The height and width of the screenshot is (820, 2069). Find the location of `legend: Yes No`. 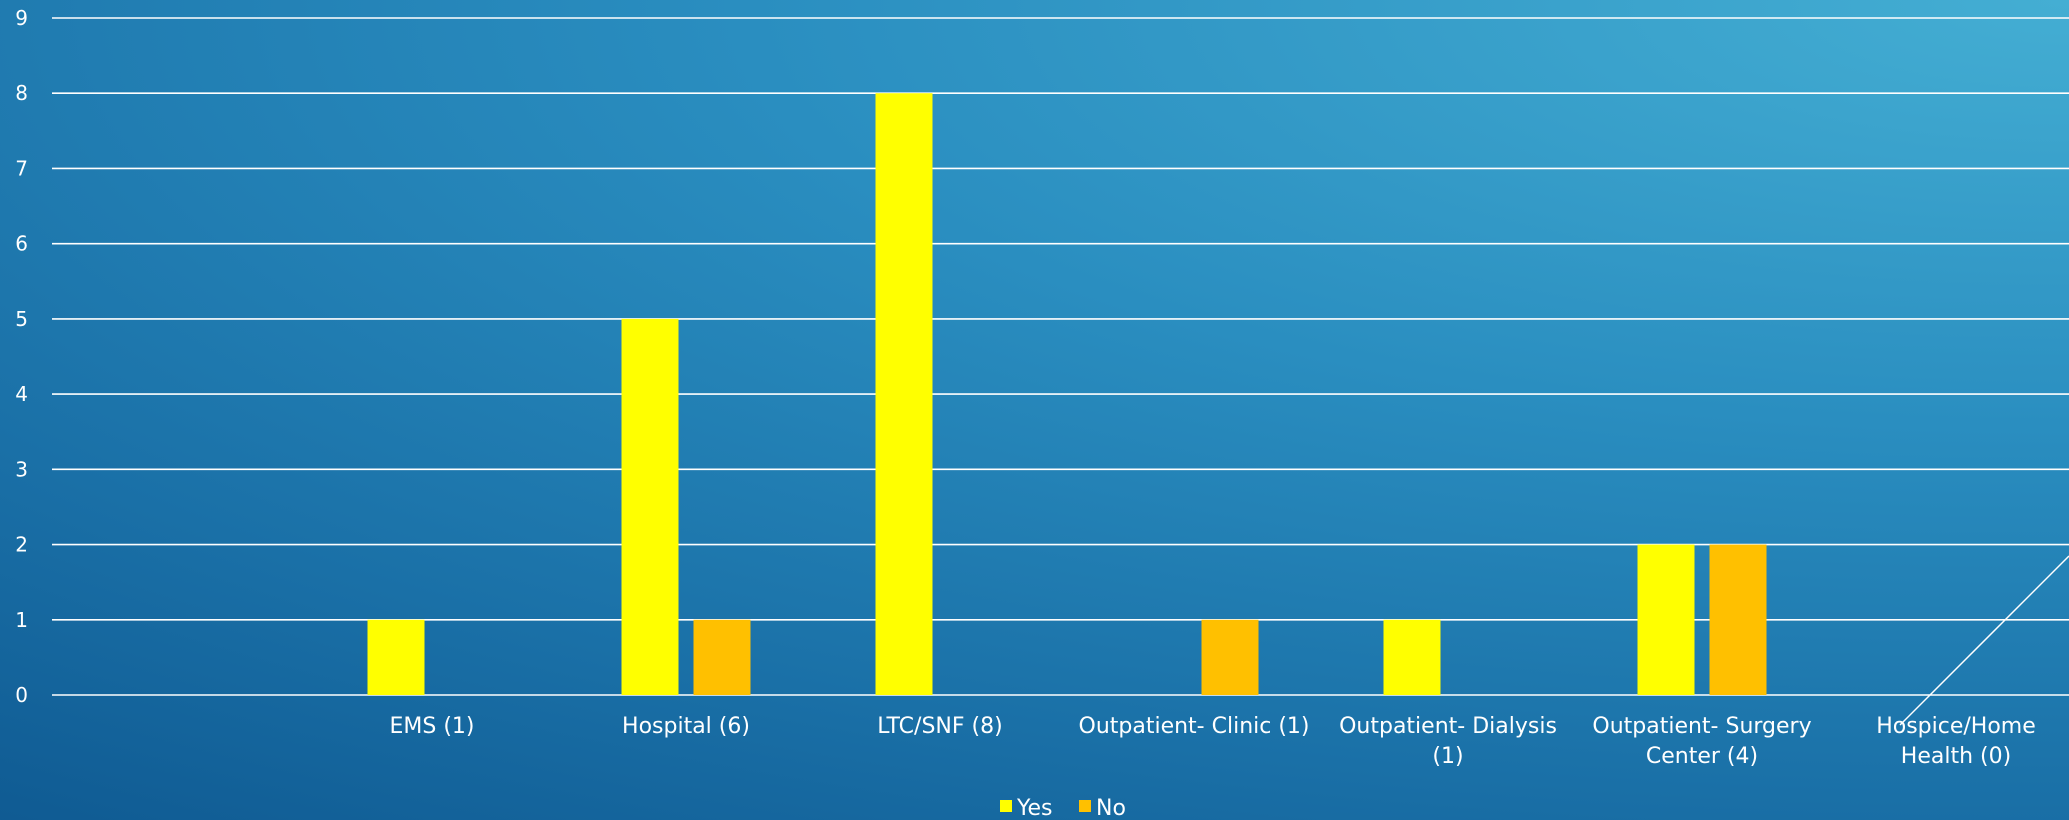

legend: Yes No is located at coordinates (1063, 808).